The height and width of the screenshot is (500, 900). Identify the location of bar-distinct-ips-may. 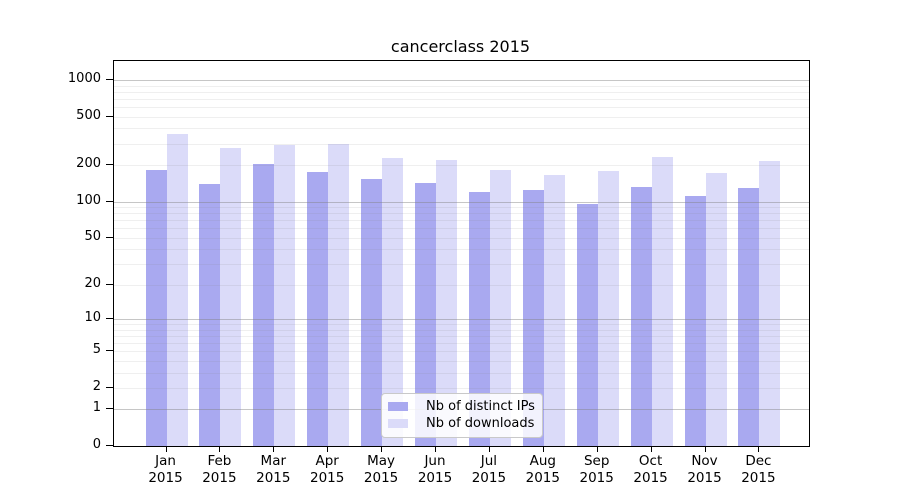
(372, 312).